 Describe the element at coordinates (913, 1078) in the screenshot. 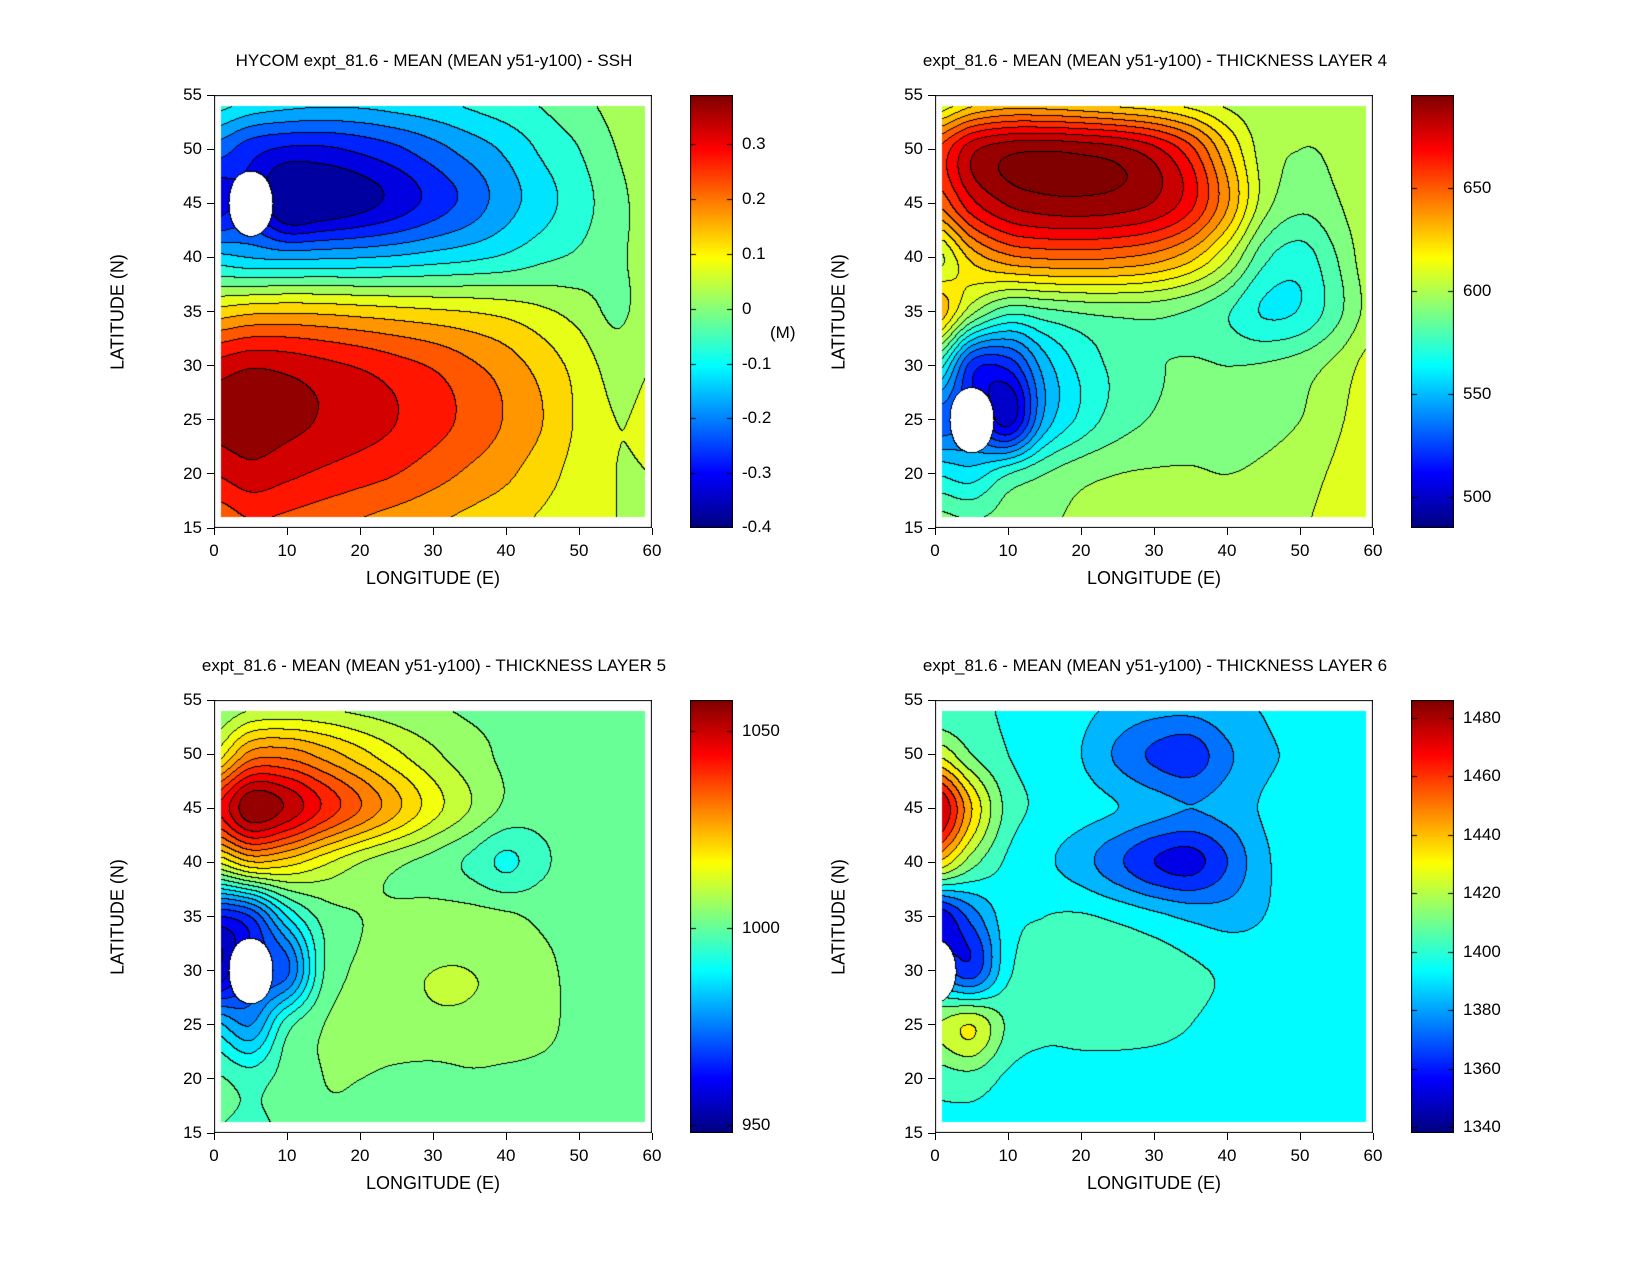

I see `y-tick-label: 20` at that location.